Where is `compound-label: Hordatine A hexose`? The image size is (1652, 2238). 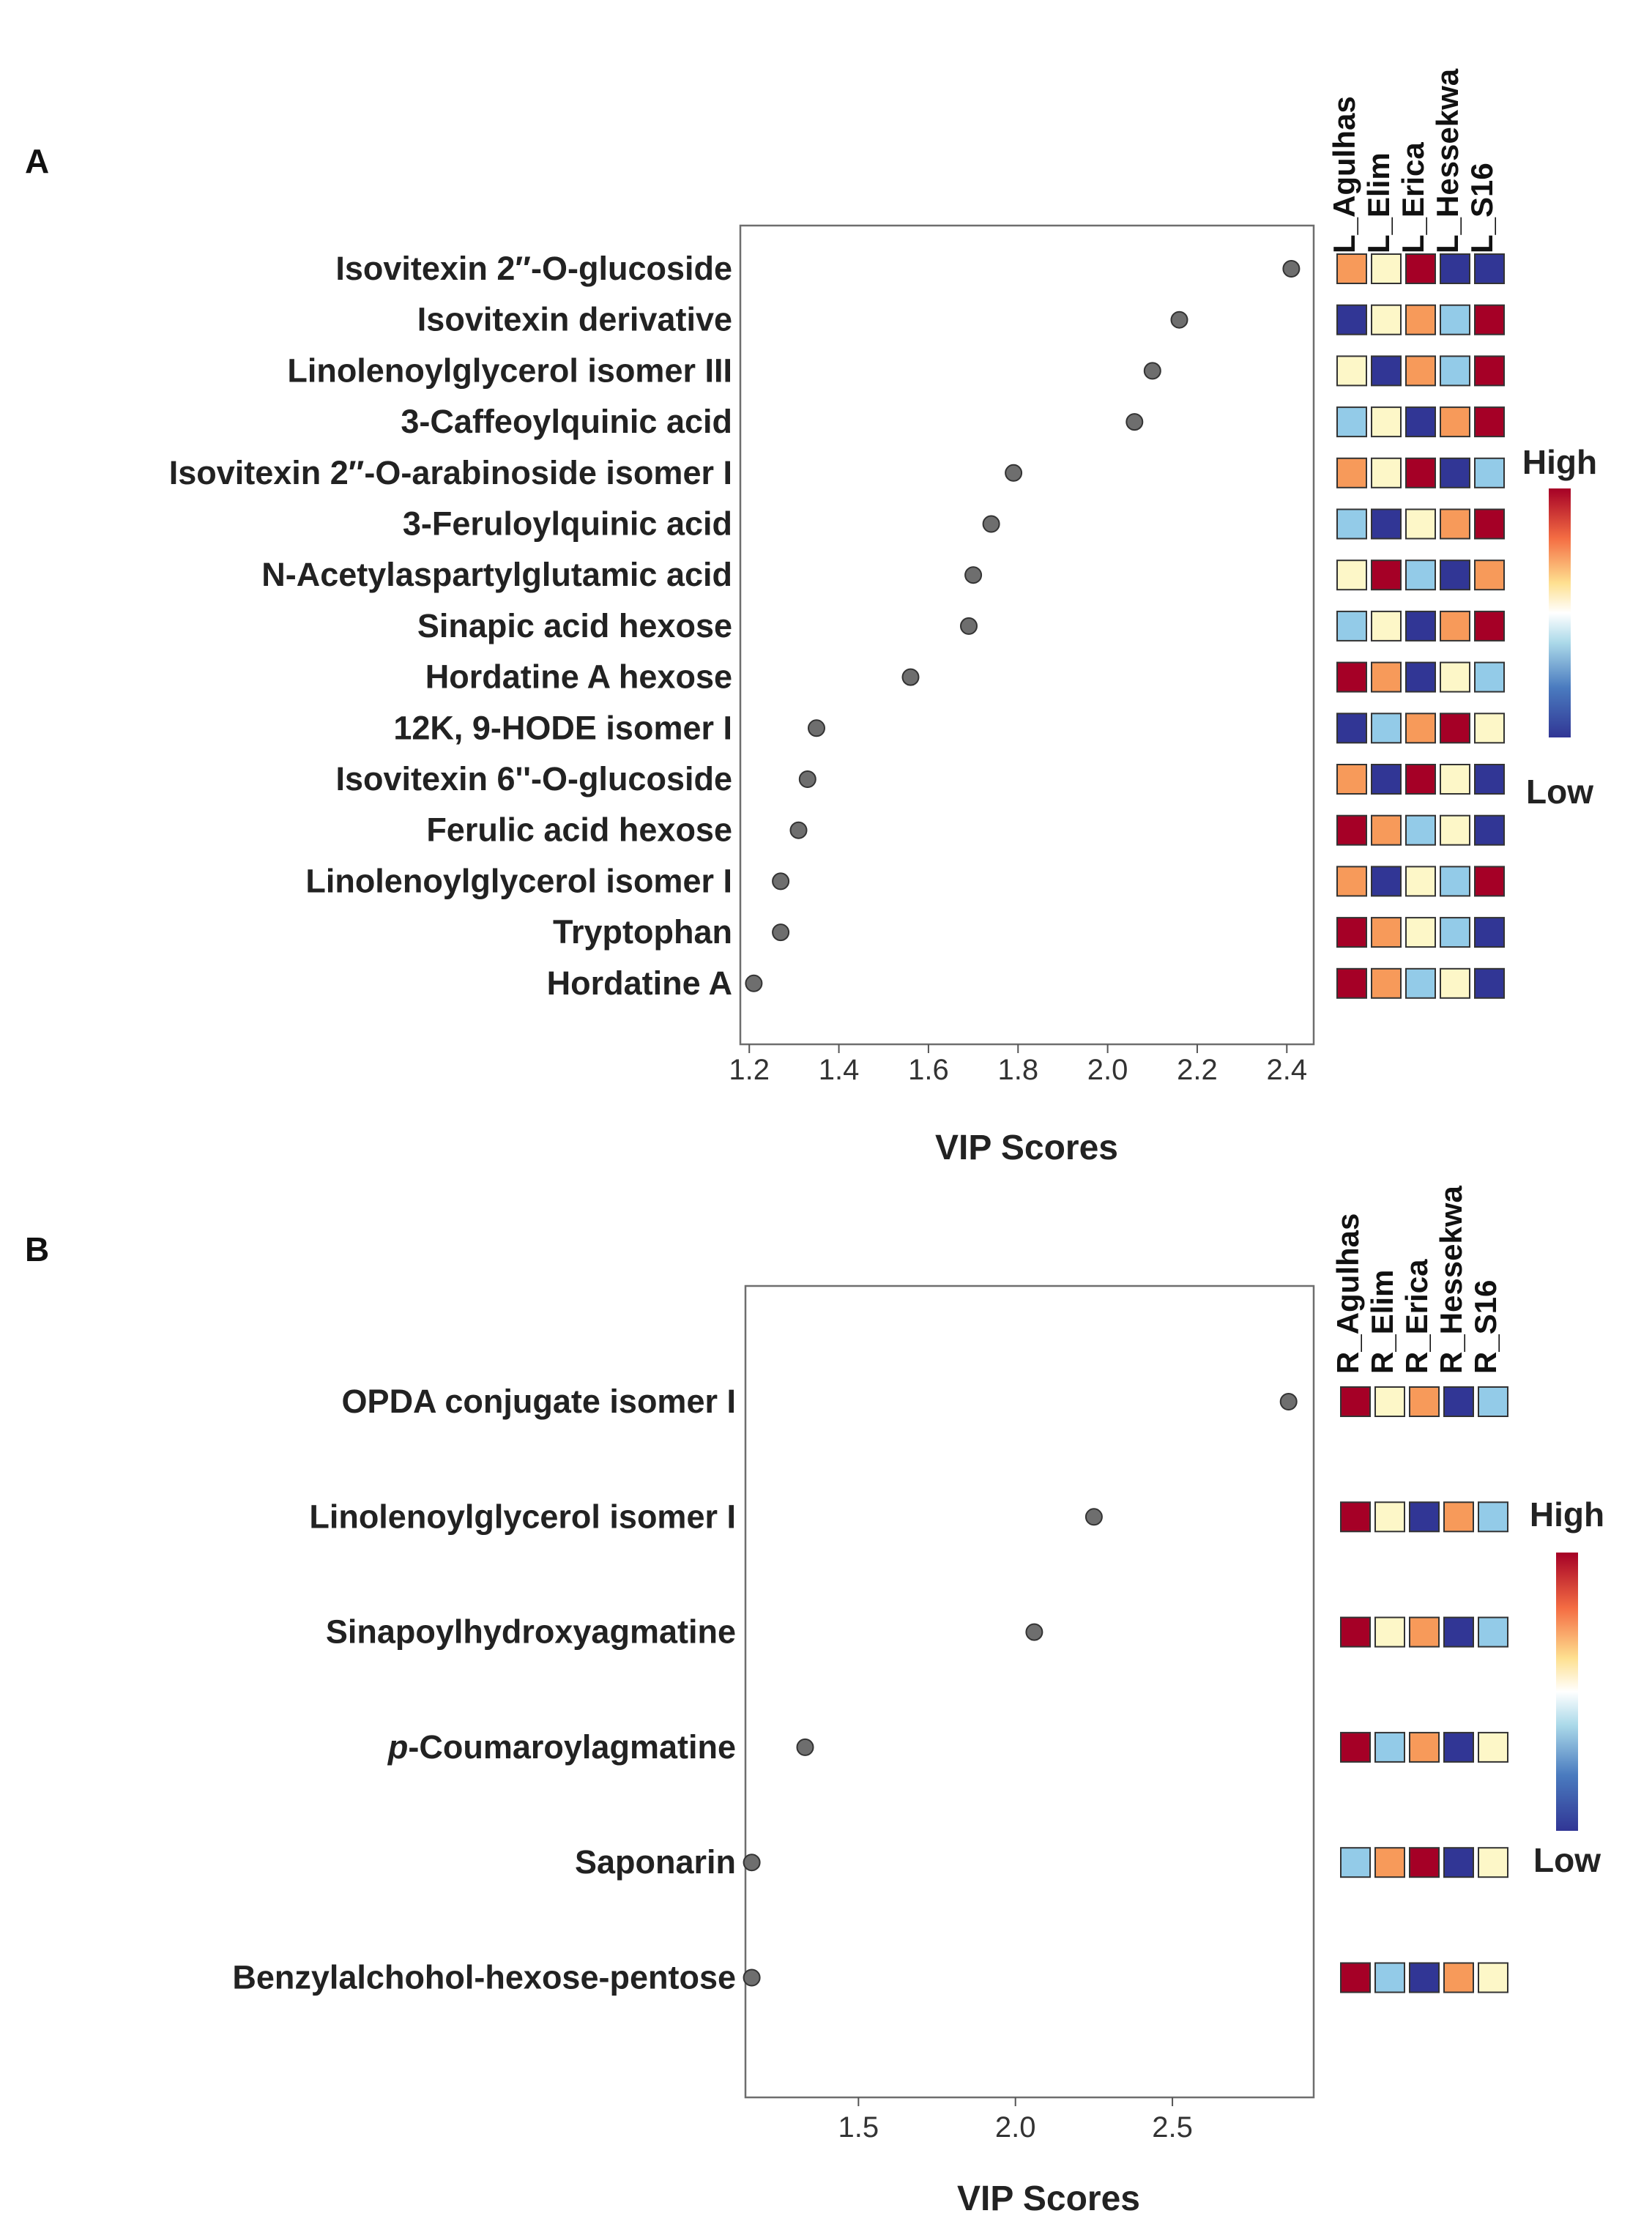
compound-label: Hordatine A hexose is located at coordinates (579, 677).